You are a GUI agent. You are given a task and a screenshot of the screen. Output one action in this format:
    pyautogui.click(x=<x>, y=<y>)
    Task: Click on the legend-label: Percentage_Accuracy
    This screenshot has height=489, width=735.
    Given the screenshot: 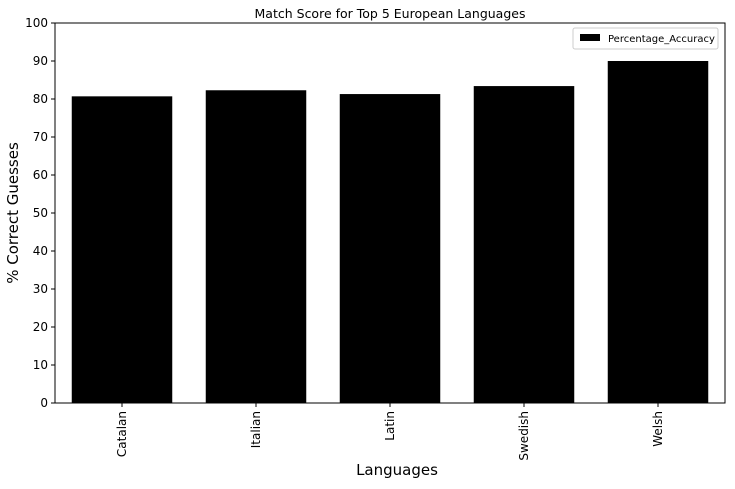 What is the action you would take?
    pyautogui.click(x=661, y=39)
    